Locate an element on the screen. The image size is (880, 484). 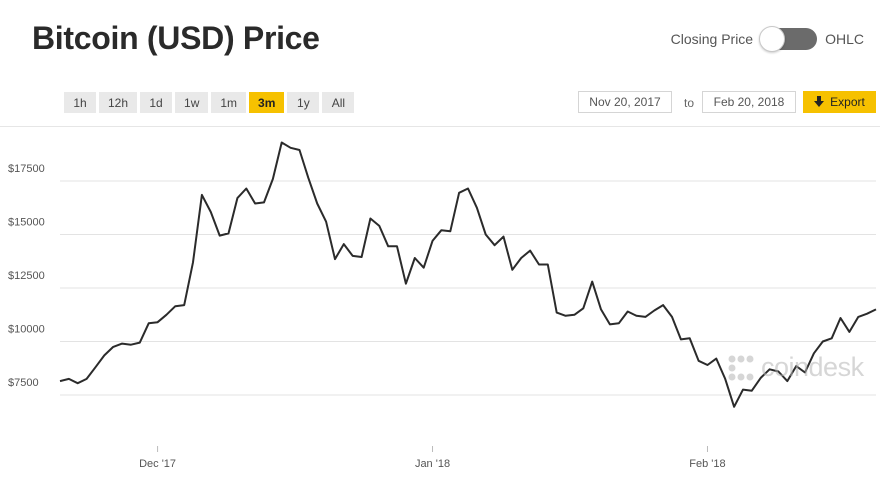
download-arrow-icon is located at coordinates (819, 101).